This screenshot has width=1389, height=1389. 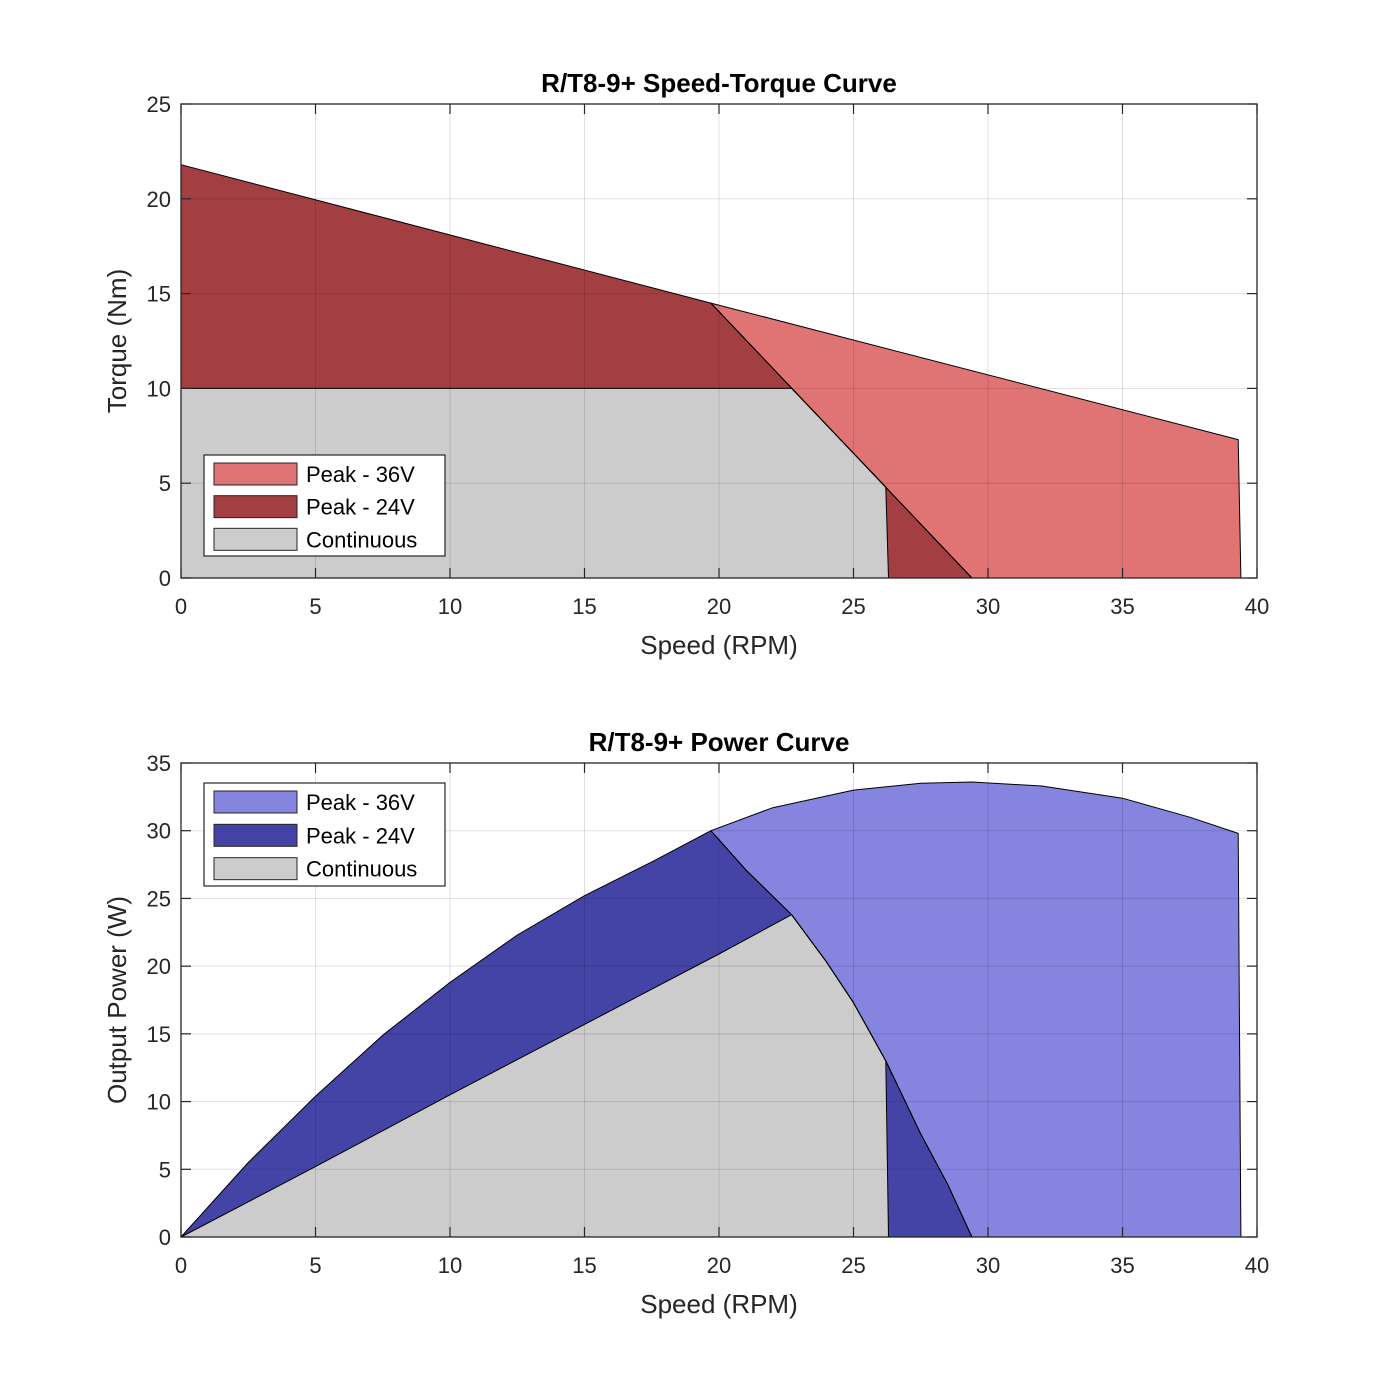 I want to click on power-xtick-label-3: 15, so click(x=584, y=1265).